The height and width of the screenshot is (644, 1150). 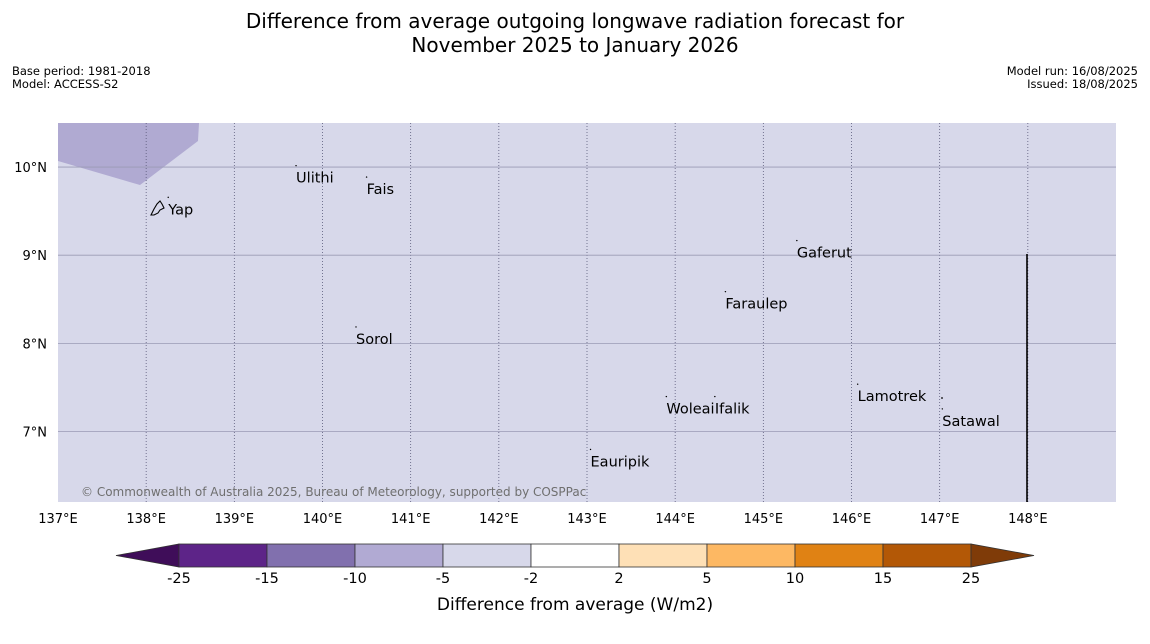 What do you see at coordinates (58, 519) in the screenshot?
I see `lon-tick-label: 137°E` at bounding box center [58, 519].